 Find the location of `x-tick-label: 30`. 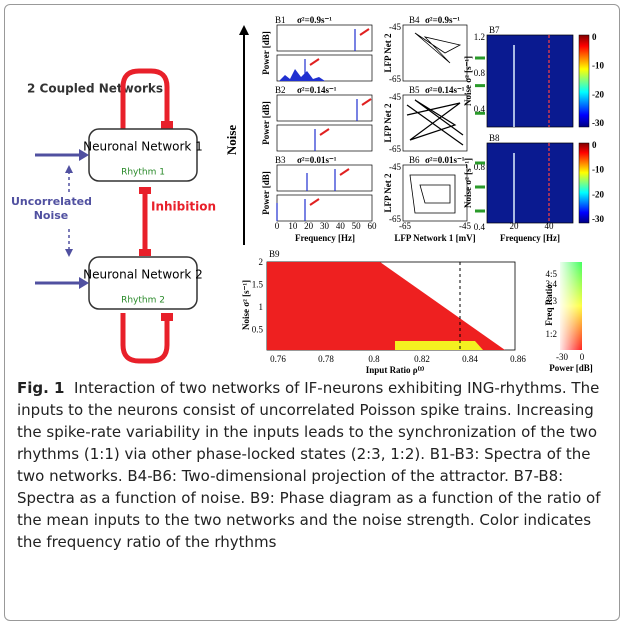

x-tick-label: 30 is located at coordinates (325, 226).